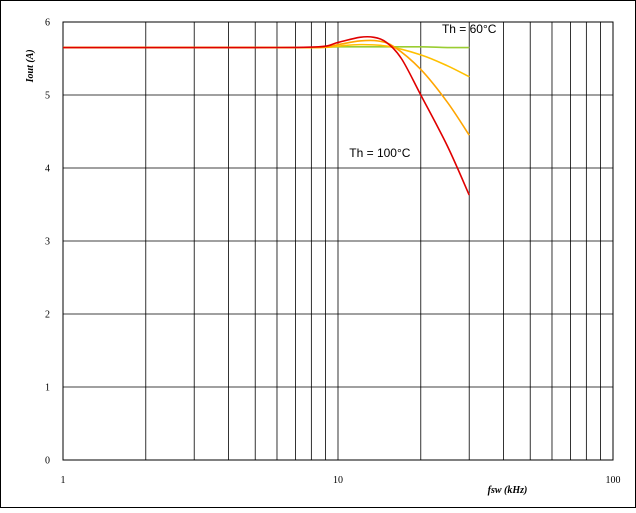 The image size is (636, 513). I want to click on y-tick-label: 5, so click(47, 96).